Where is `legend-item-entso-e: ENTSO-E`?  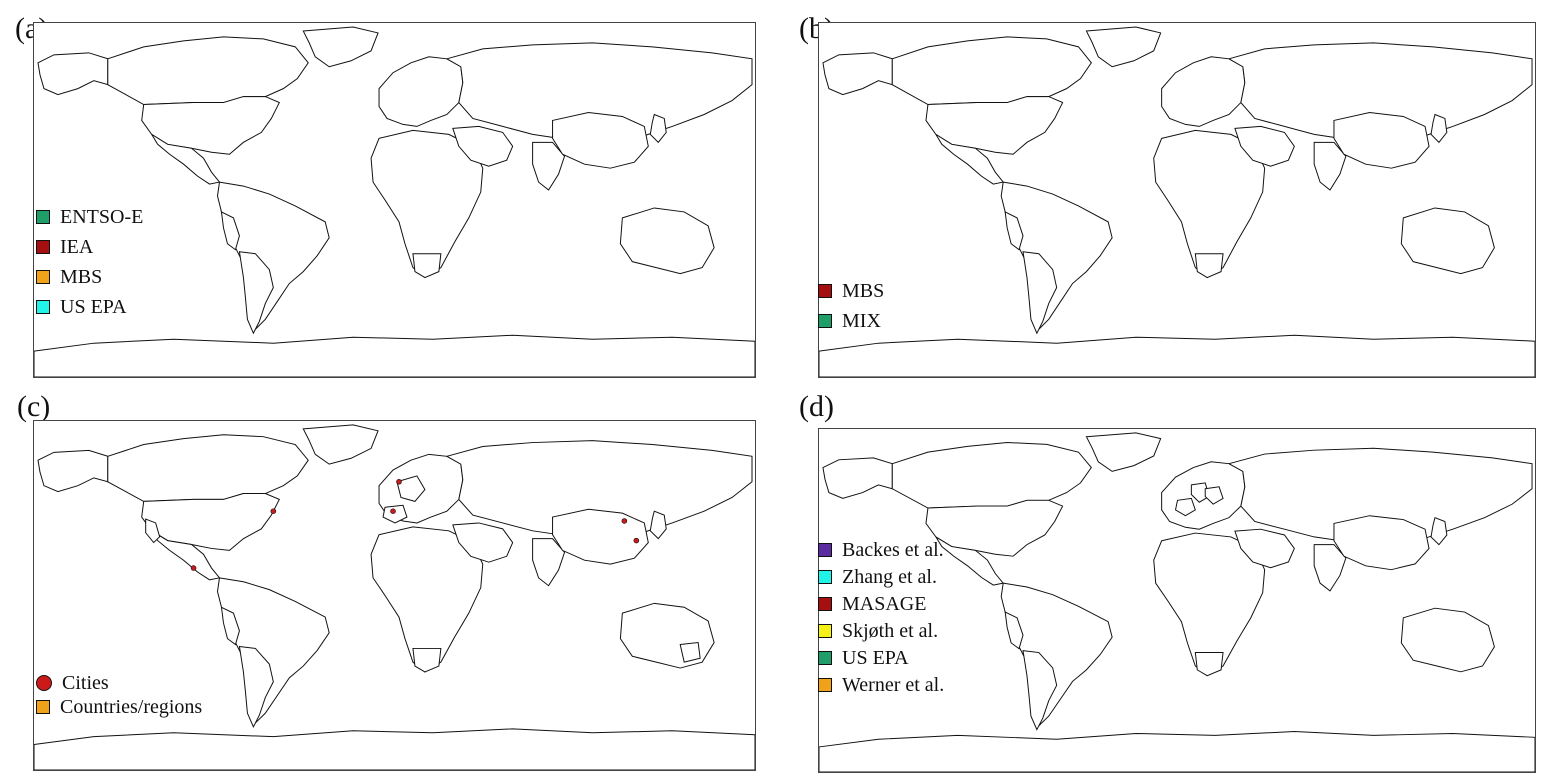 legend-item-entso-e: ENTSO-E is located at coordinates (89, 217).